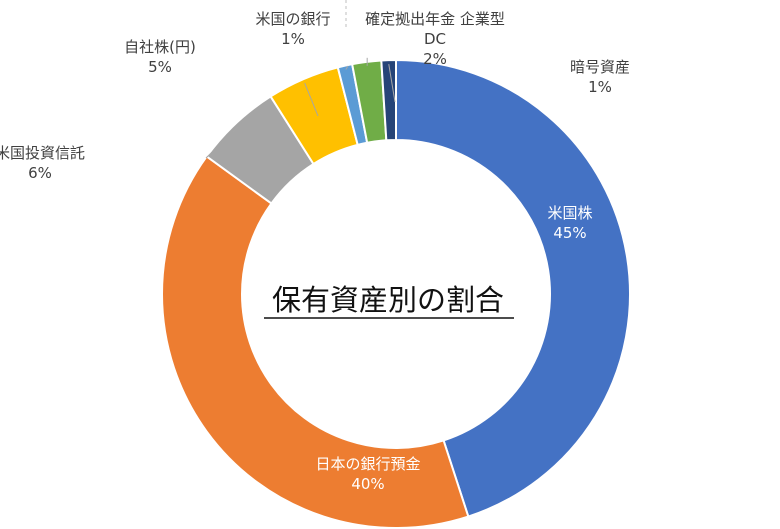 This screenshot has height=529, width=780. I want to click on donut-slice, so click(388, 100).